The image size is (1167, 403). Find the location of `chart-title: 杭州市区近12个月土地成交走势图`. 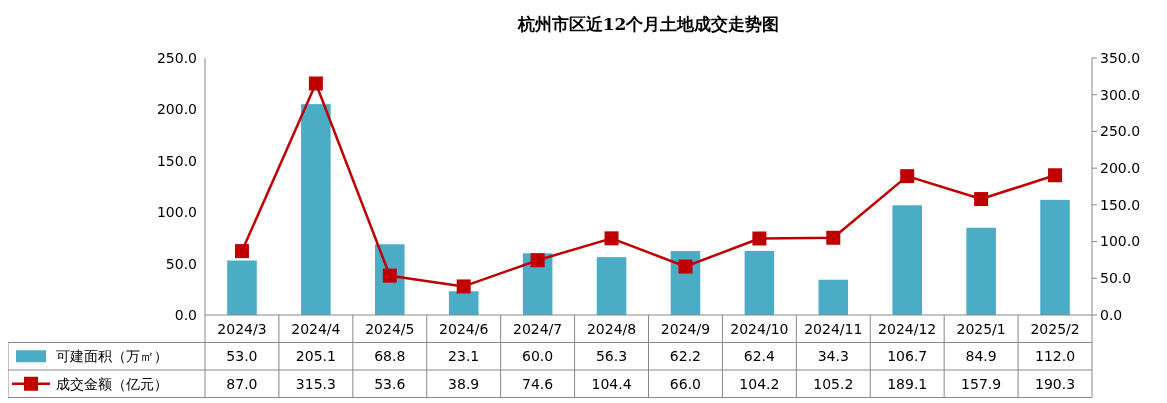

chart-title: 杭州市区近12个月土地成交走势图 is located at coordinates (648, 24).